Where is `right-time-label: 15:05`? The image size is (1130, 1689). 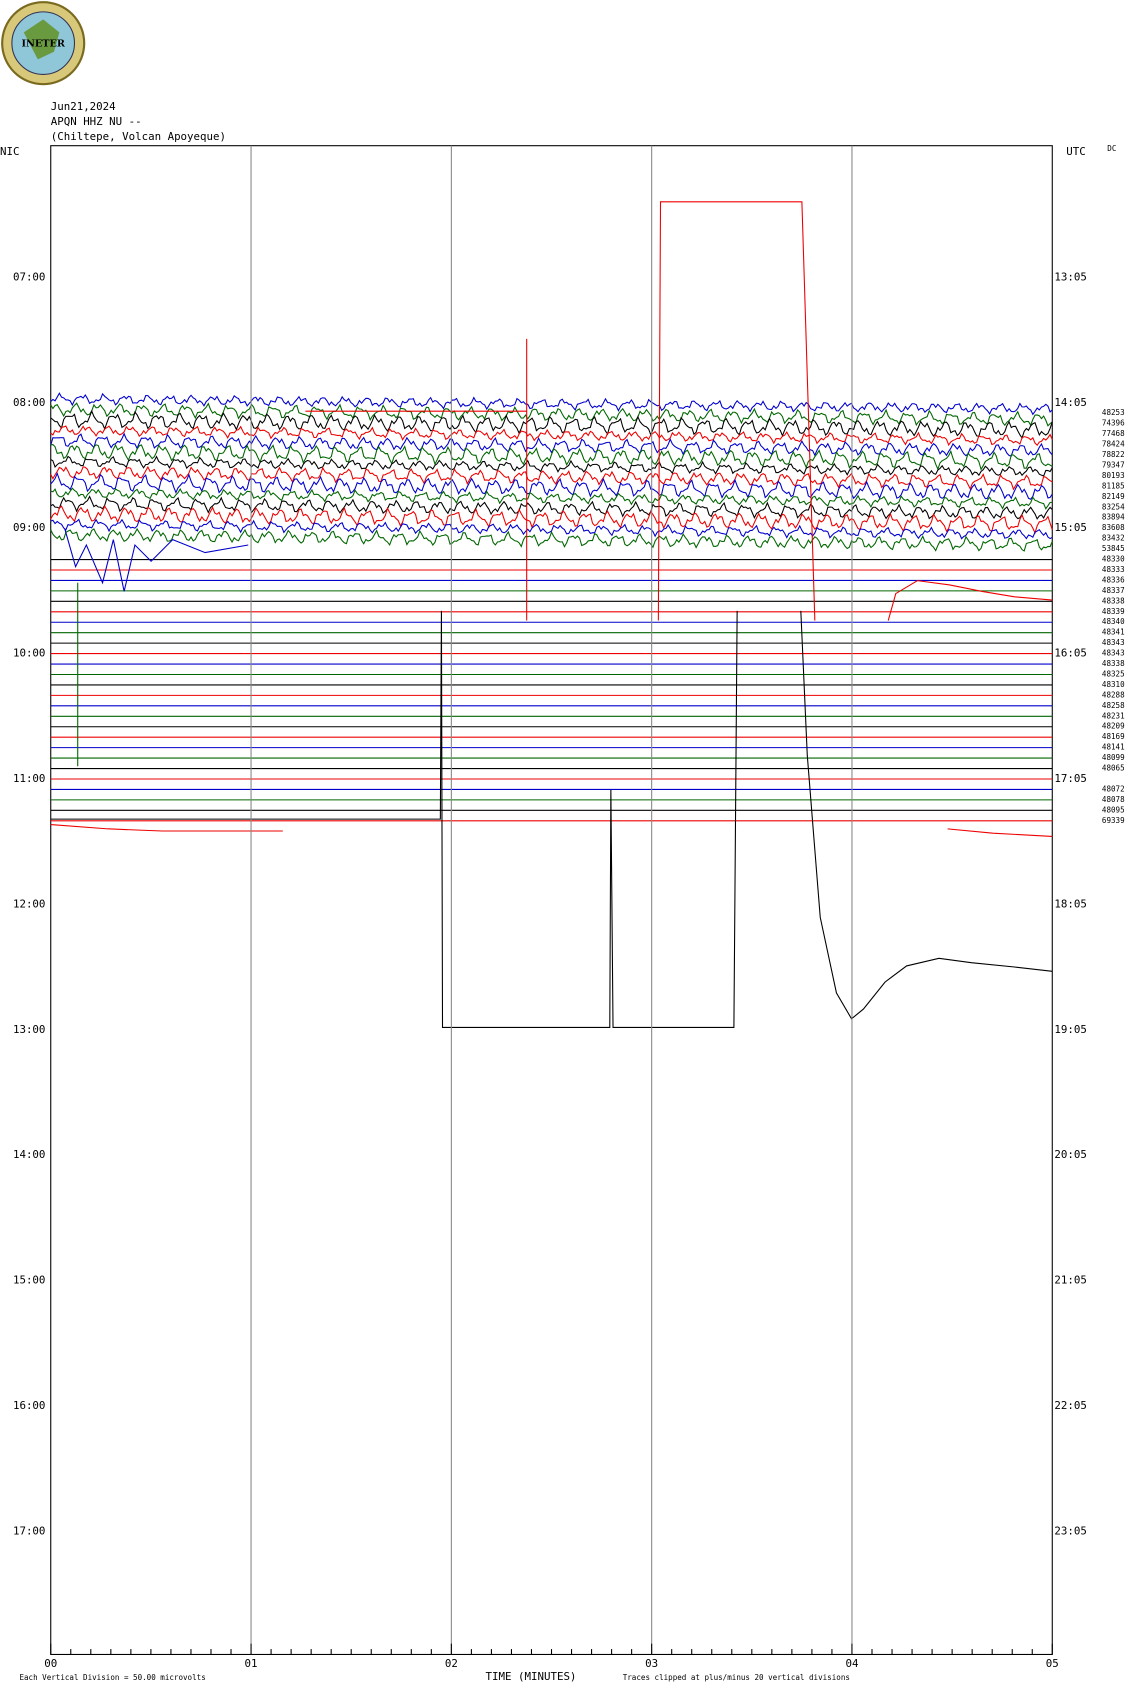 right-time-label: 15:05 is located at coordinates (1070, 527).